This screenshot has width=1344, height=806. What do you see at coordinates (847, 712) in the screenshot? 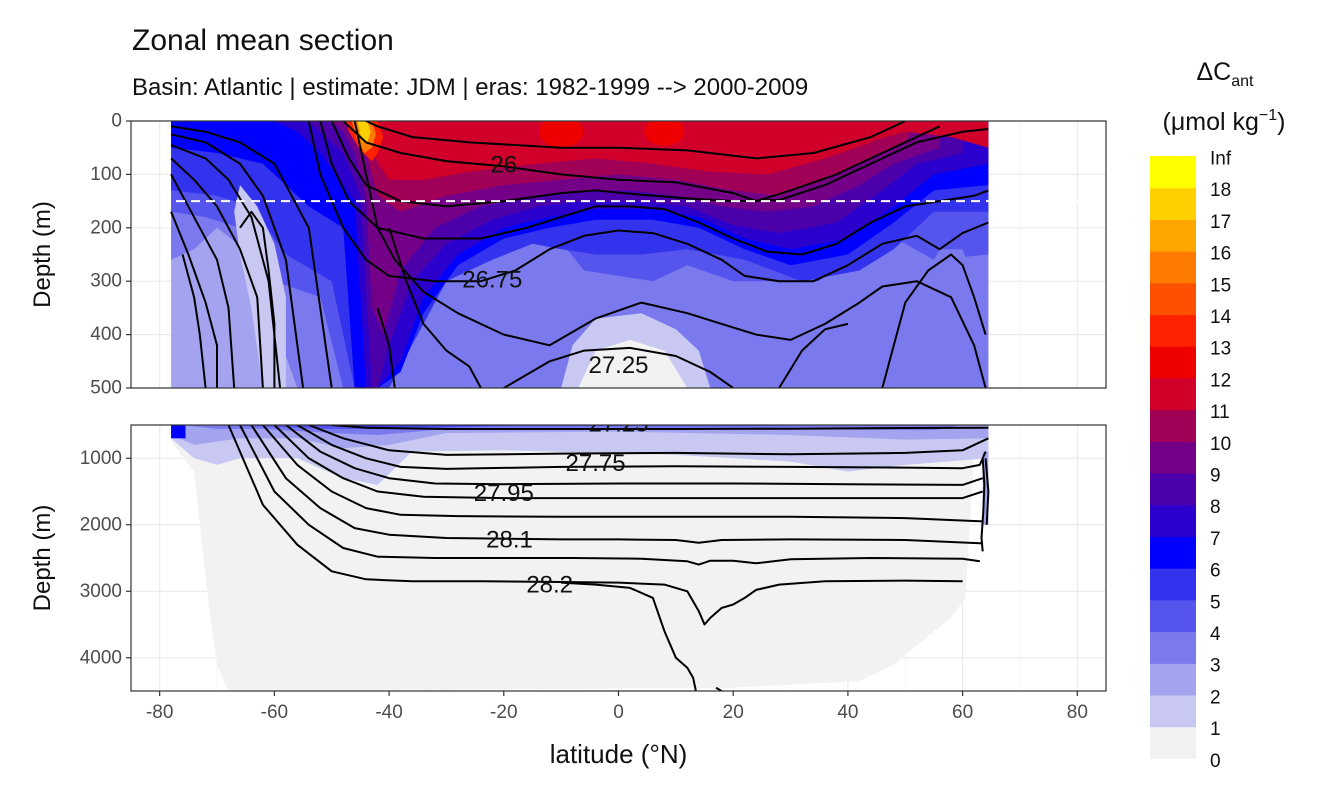
I see `x-tick-label: 40` at bounding box center [847, 712].